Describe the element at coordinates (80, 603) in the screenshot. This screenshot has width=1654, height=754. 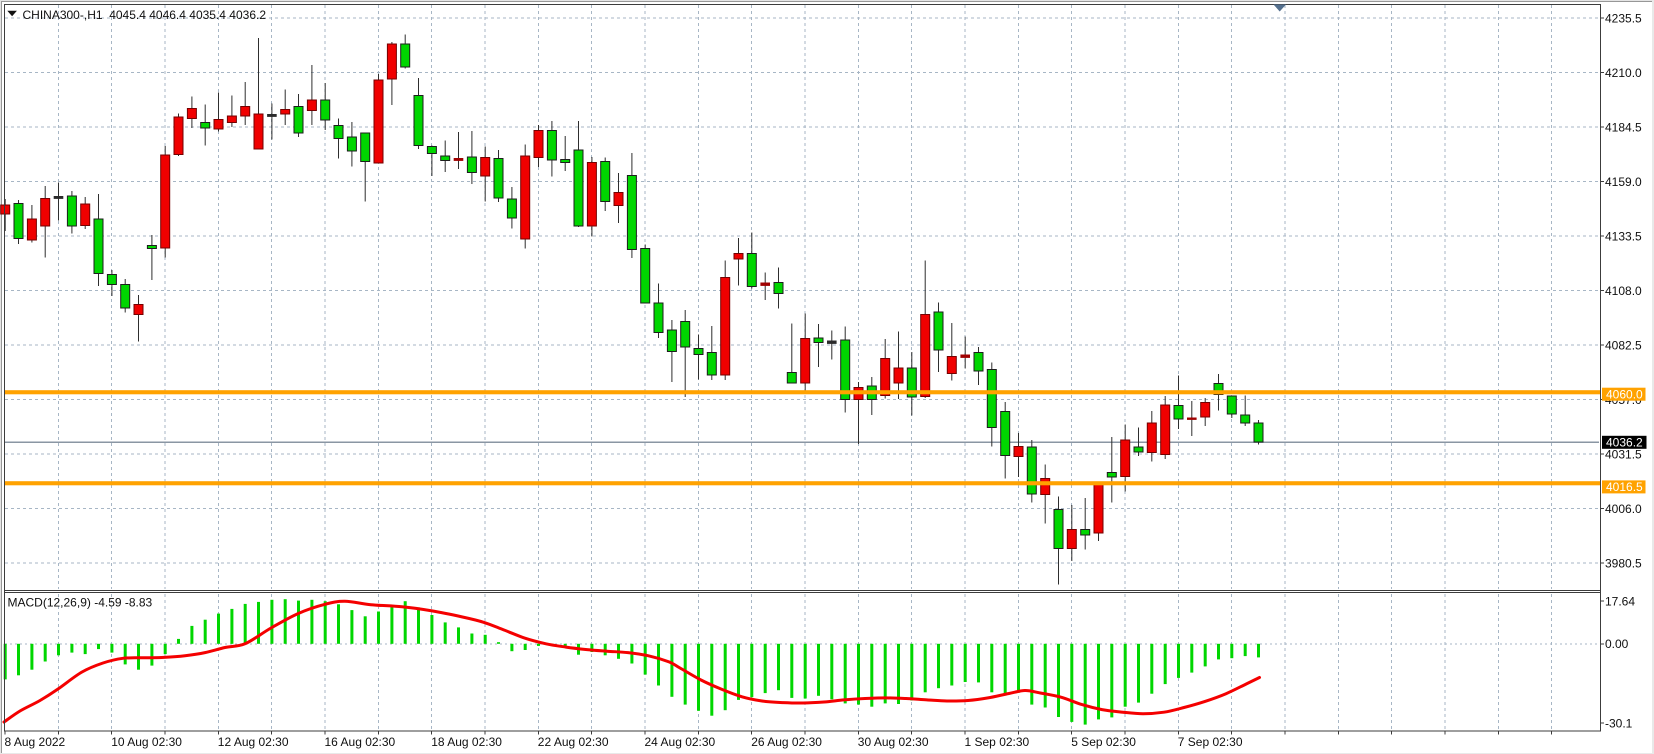
I see `svg-text: MACD(12,26,9) -4.59 -8.83` at that location.